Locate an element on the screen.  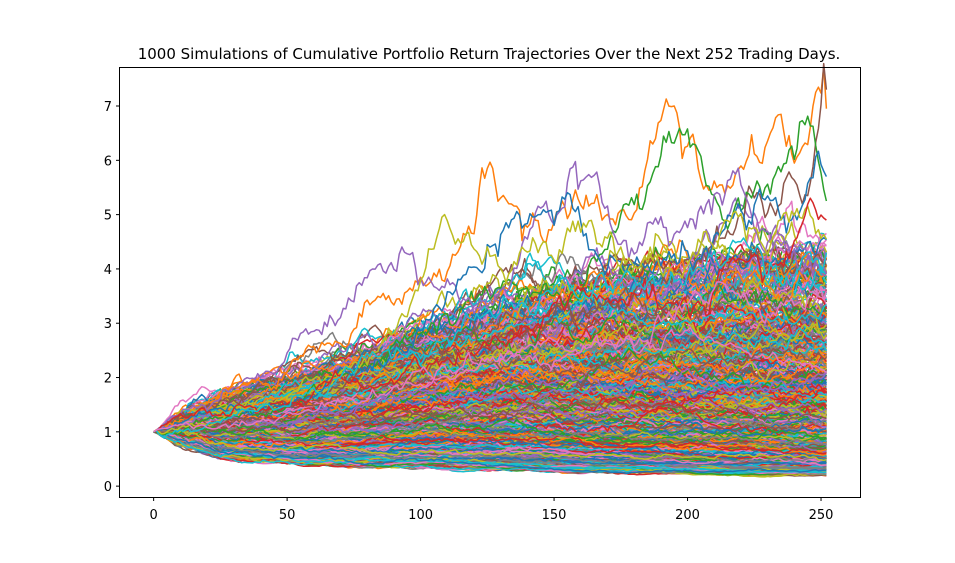
x-tick-label: 100 is located at coordinates (420, 515).